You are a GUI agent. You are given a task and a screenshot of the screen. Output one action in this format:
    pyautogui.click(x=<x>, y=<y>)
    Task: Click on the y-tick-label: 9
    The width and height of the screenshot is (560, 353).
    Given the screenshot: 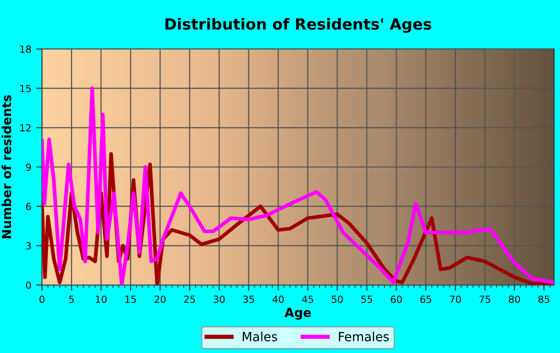 What is the action you would take?
    pyautogui.click(x=28, y=167)
    